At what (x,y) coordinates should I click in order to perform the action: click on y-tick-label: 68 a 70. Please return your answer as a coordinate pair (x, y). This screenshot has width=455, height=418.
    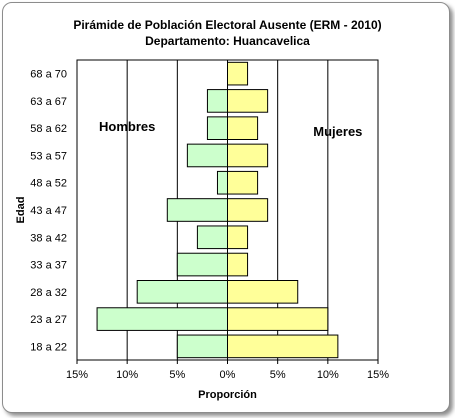
    Looking at the image, I should click on (48, 75).